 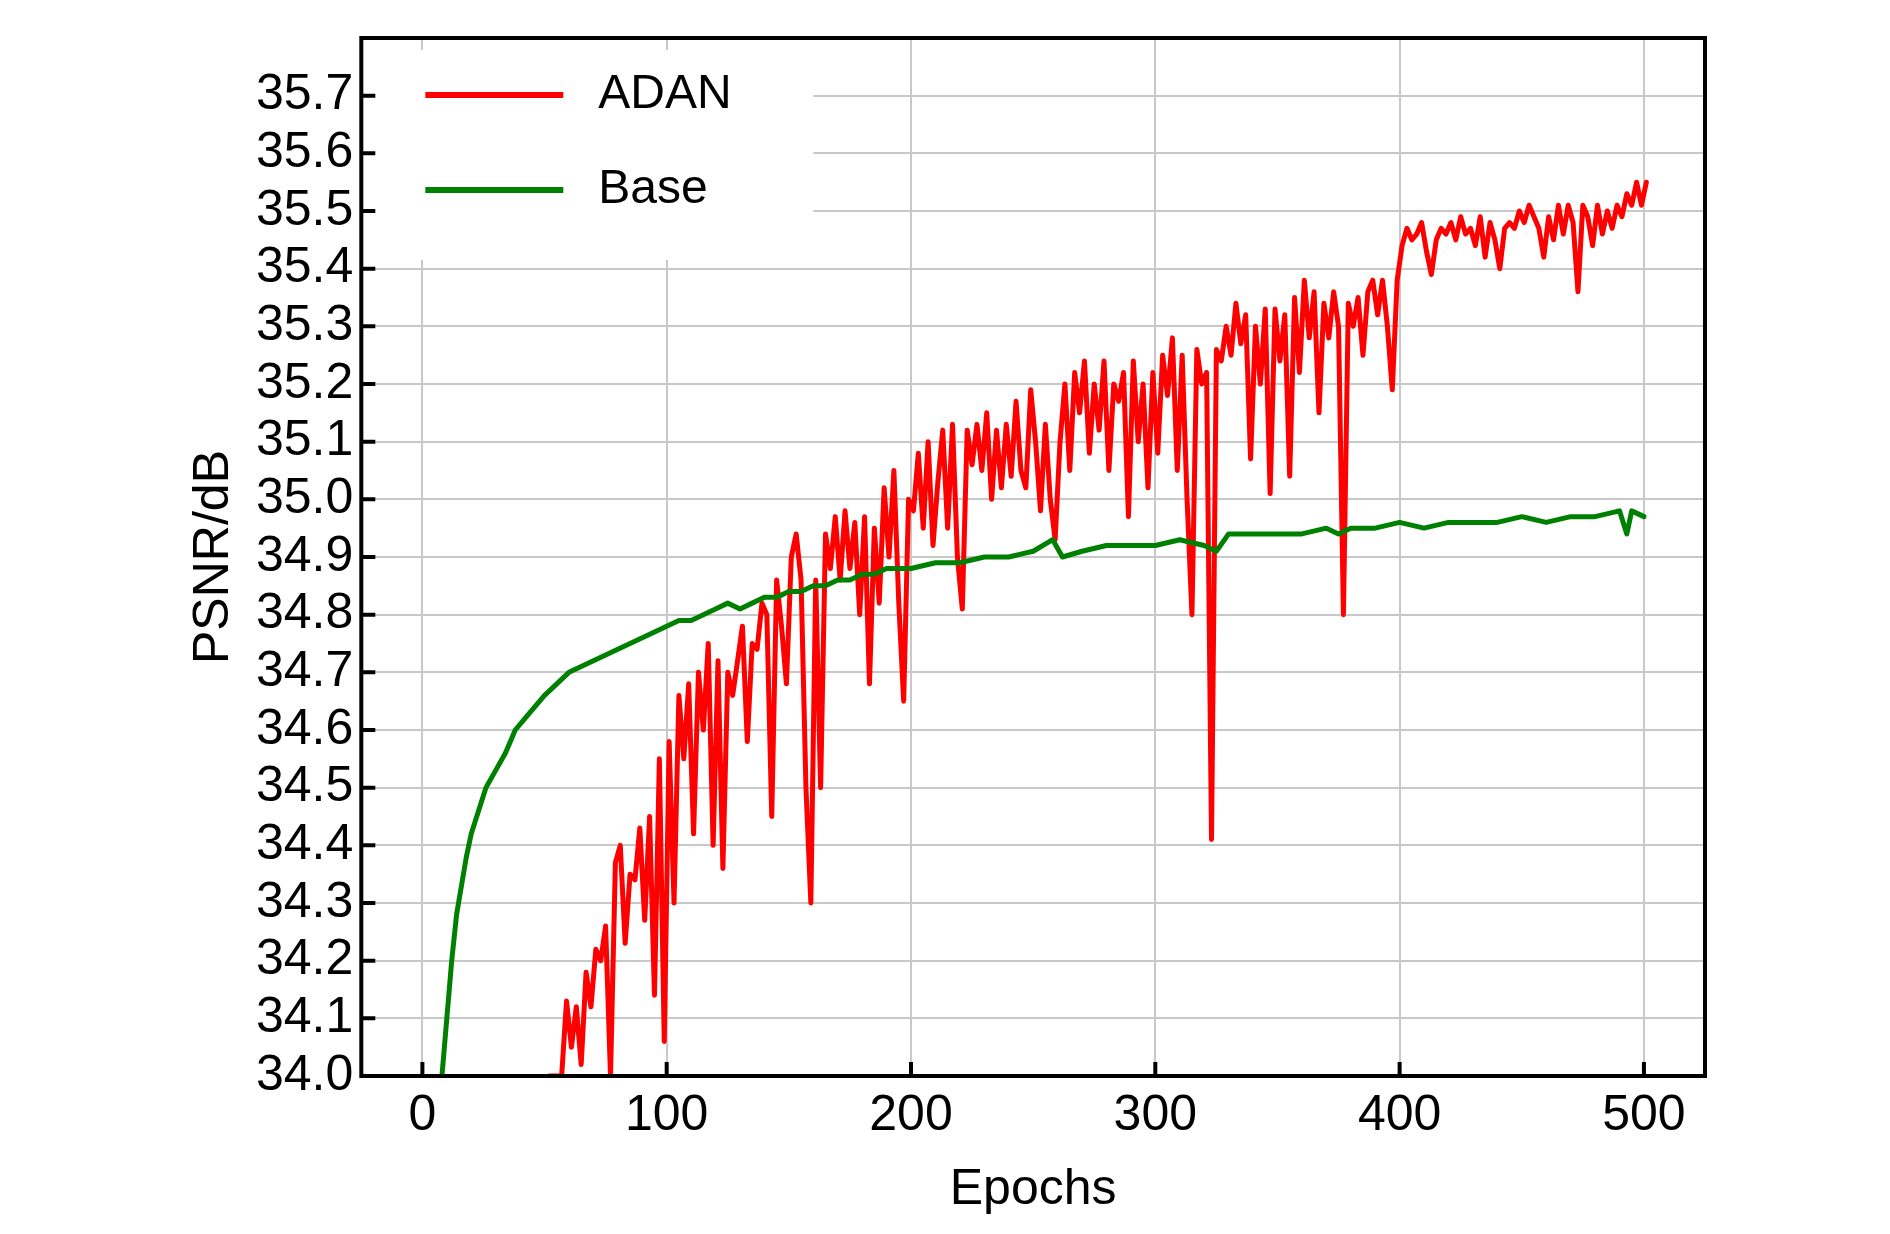 What do you see at coordinates (210, 557) in the screenshot?
I see `y-axis-title: PSNR/dB` at bounding box center [210, 557].